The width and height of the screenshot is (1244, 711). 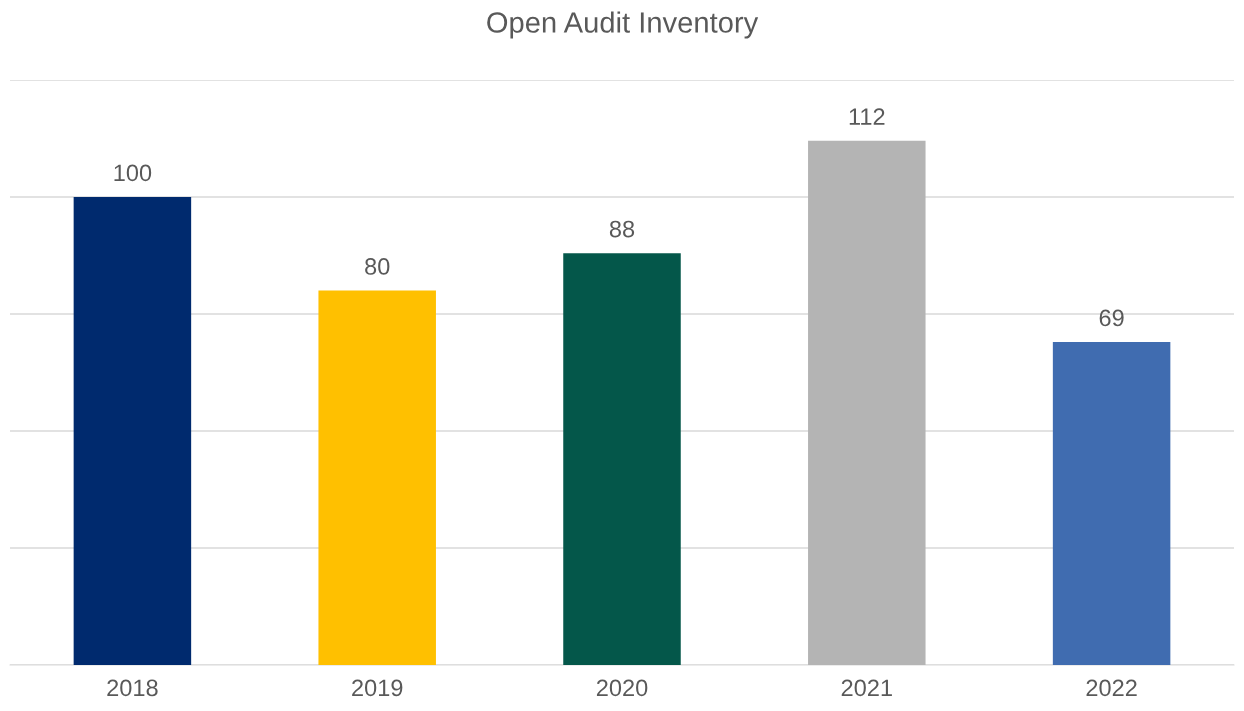 What do you see at coordinates (623, 25) in the screenshot?
I see `chart-title: Open Audit Inventory` at bounding box center [623, 25].